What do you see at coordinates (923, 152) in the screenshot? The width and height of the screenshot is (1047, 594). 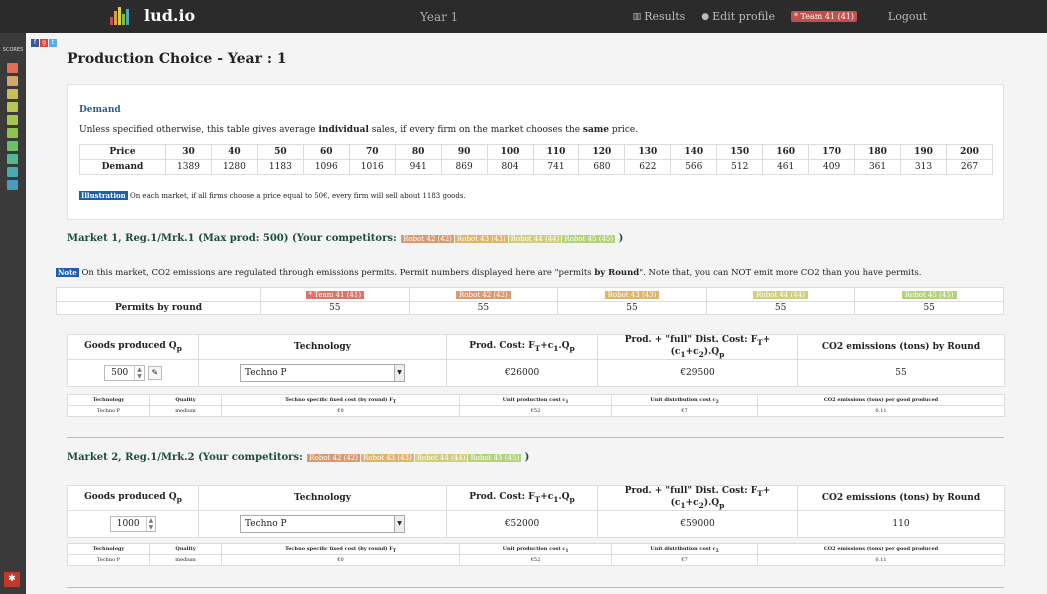 I see `price-cell: 190` at bounding box center [923, 152].